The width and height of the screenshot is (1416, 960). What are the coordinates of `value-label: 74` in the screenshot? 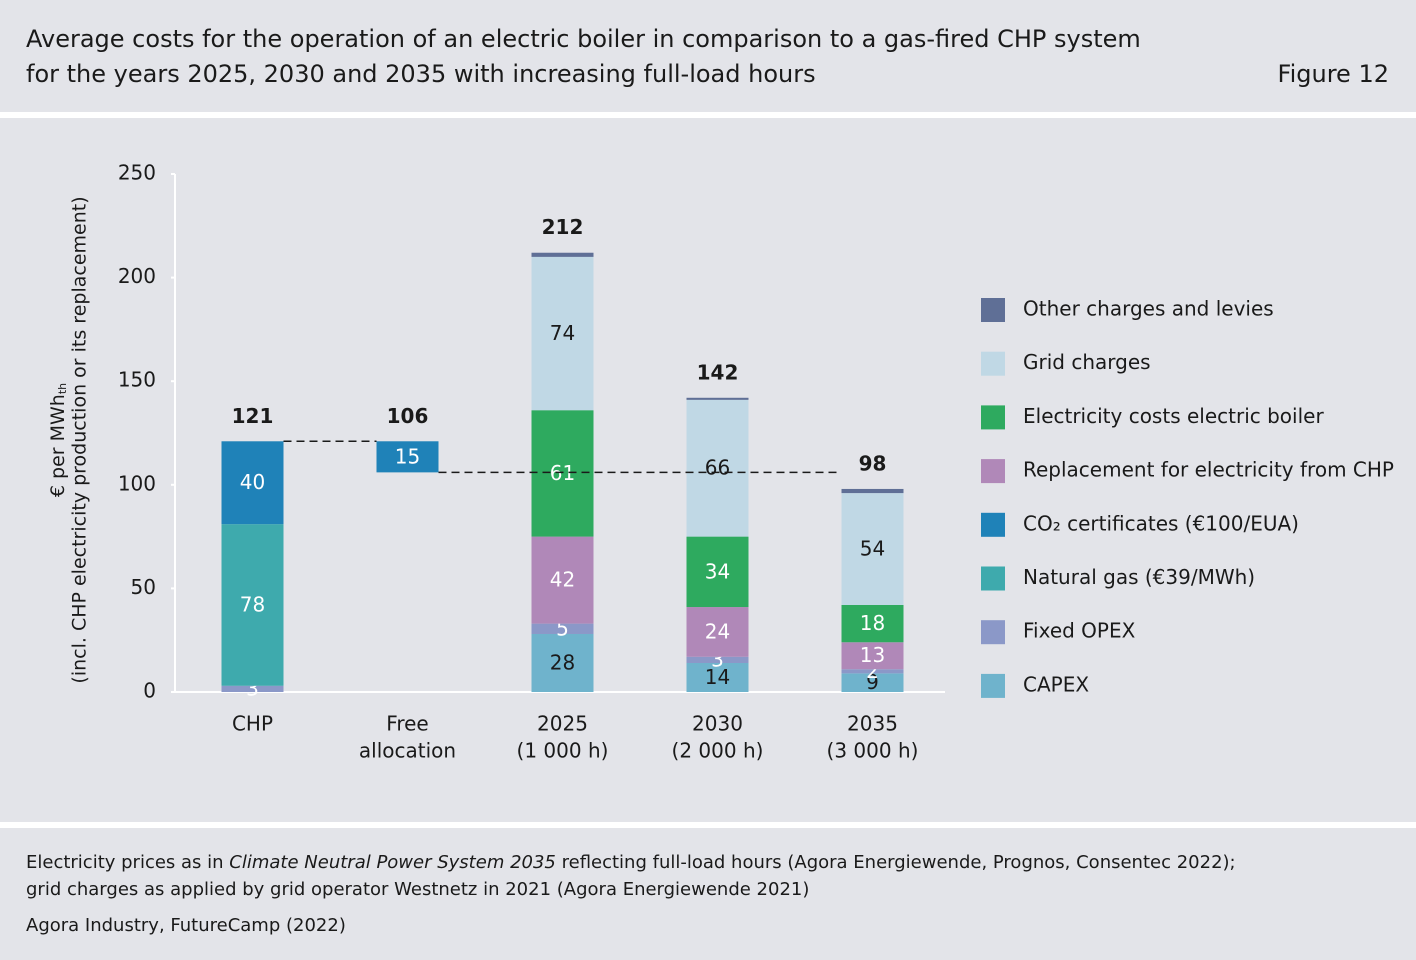 It's located at (562, 333).